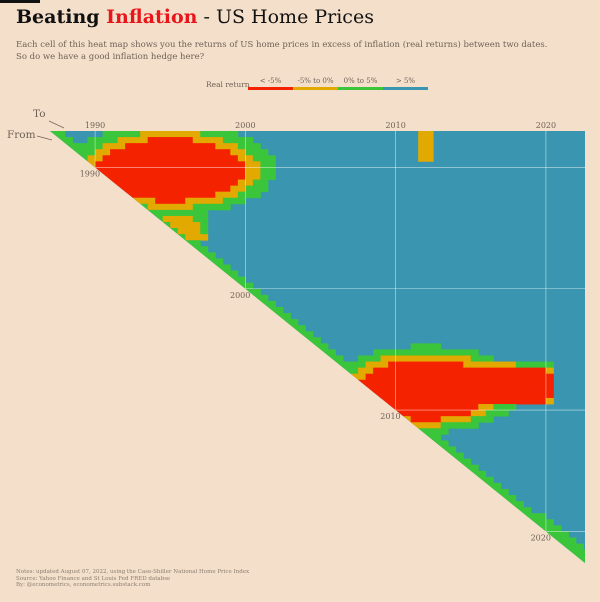 The width and height of the screenshot is (600, 602). I want to click on legend-item-0-to-5: 0% to 5%, so click(360, 84).